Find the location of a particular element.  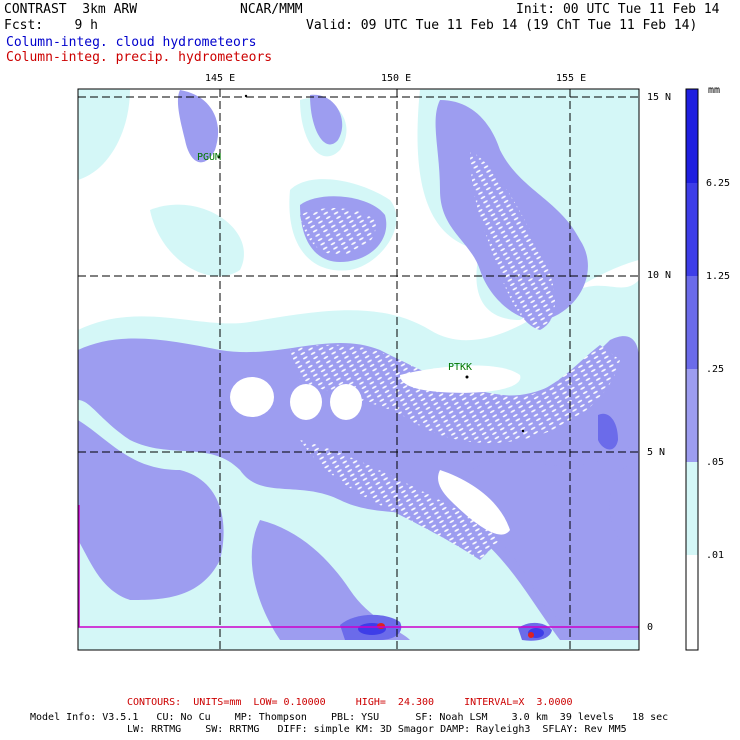

station-pgum-marker is located at coordinates (219, 157).